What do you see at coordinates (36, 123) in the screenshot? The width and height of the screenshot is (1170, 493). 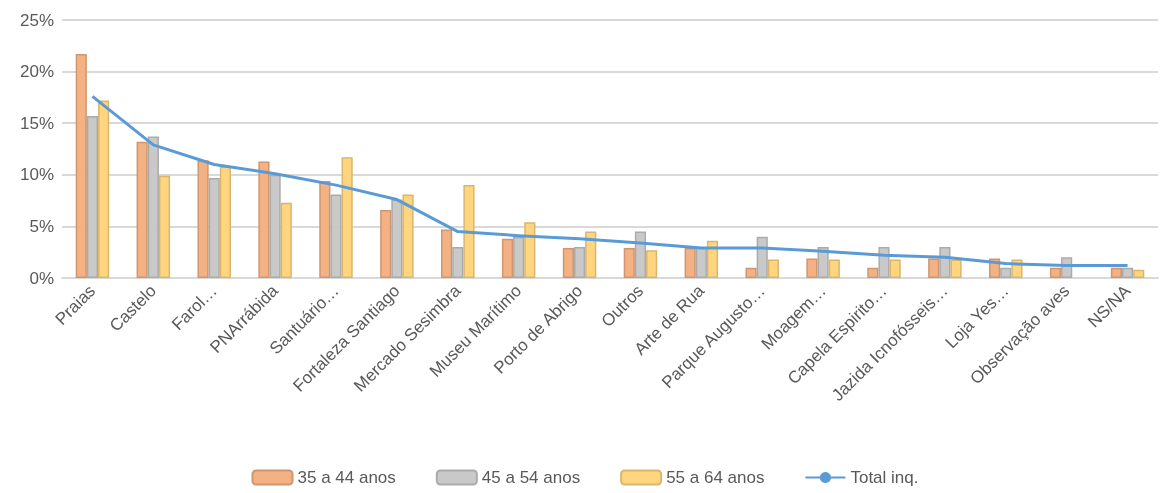 I see `y-tick-label: 15%` at bounding box center [36, 123].